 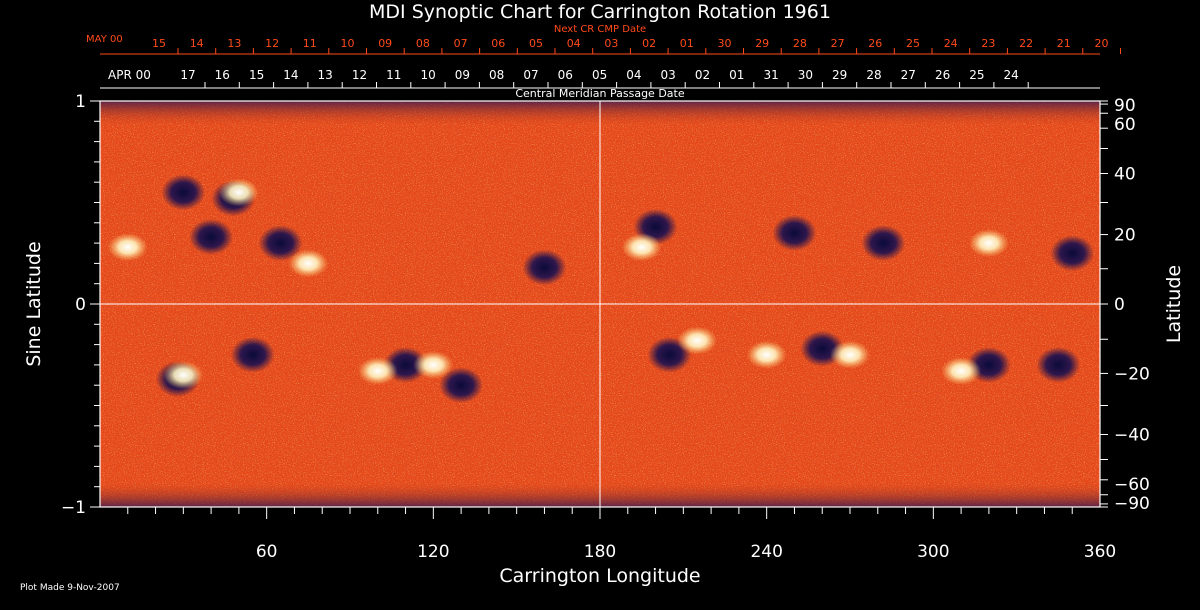 What do you see at coordinates (427, 75) in the screenshot?
I see `cmp-date-label: 10` at bounding box center [427, 75].